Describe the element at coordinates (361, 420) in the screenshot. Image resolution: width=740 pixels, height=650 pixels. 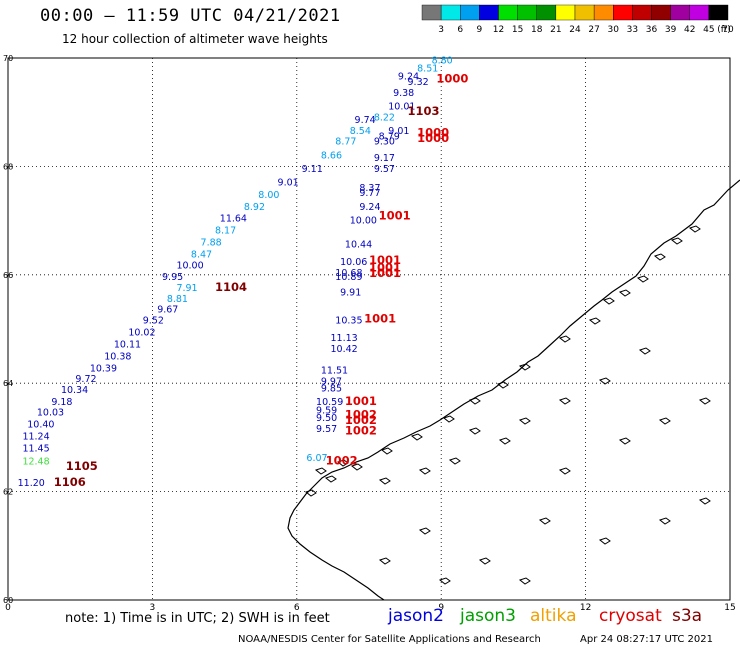
I see `pressure-label: 1002` at that location.